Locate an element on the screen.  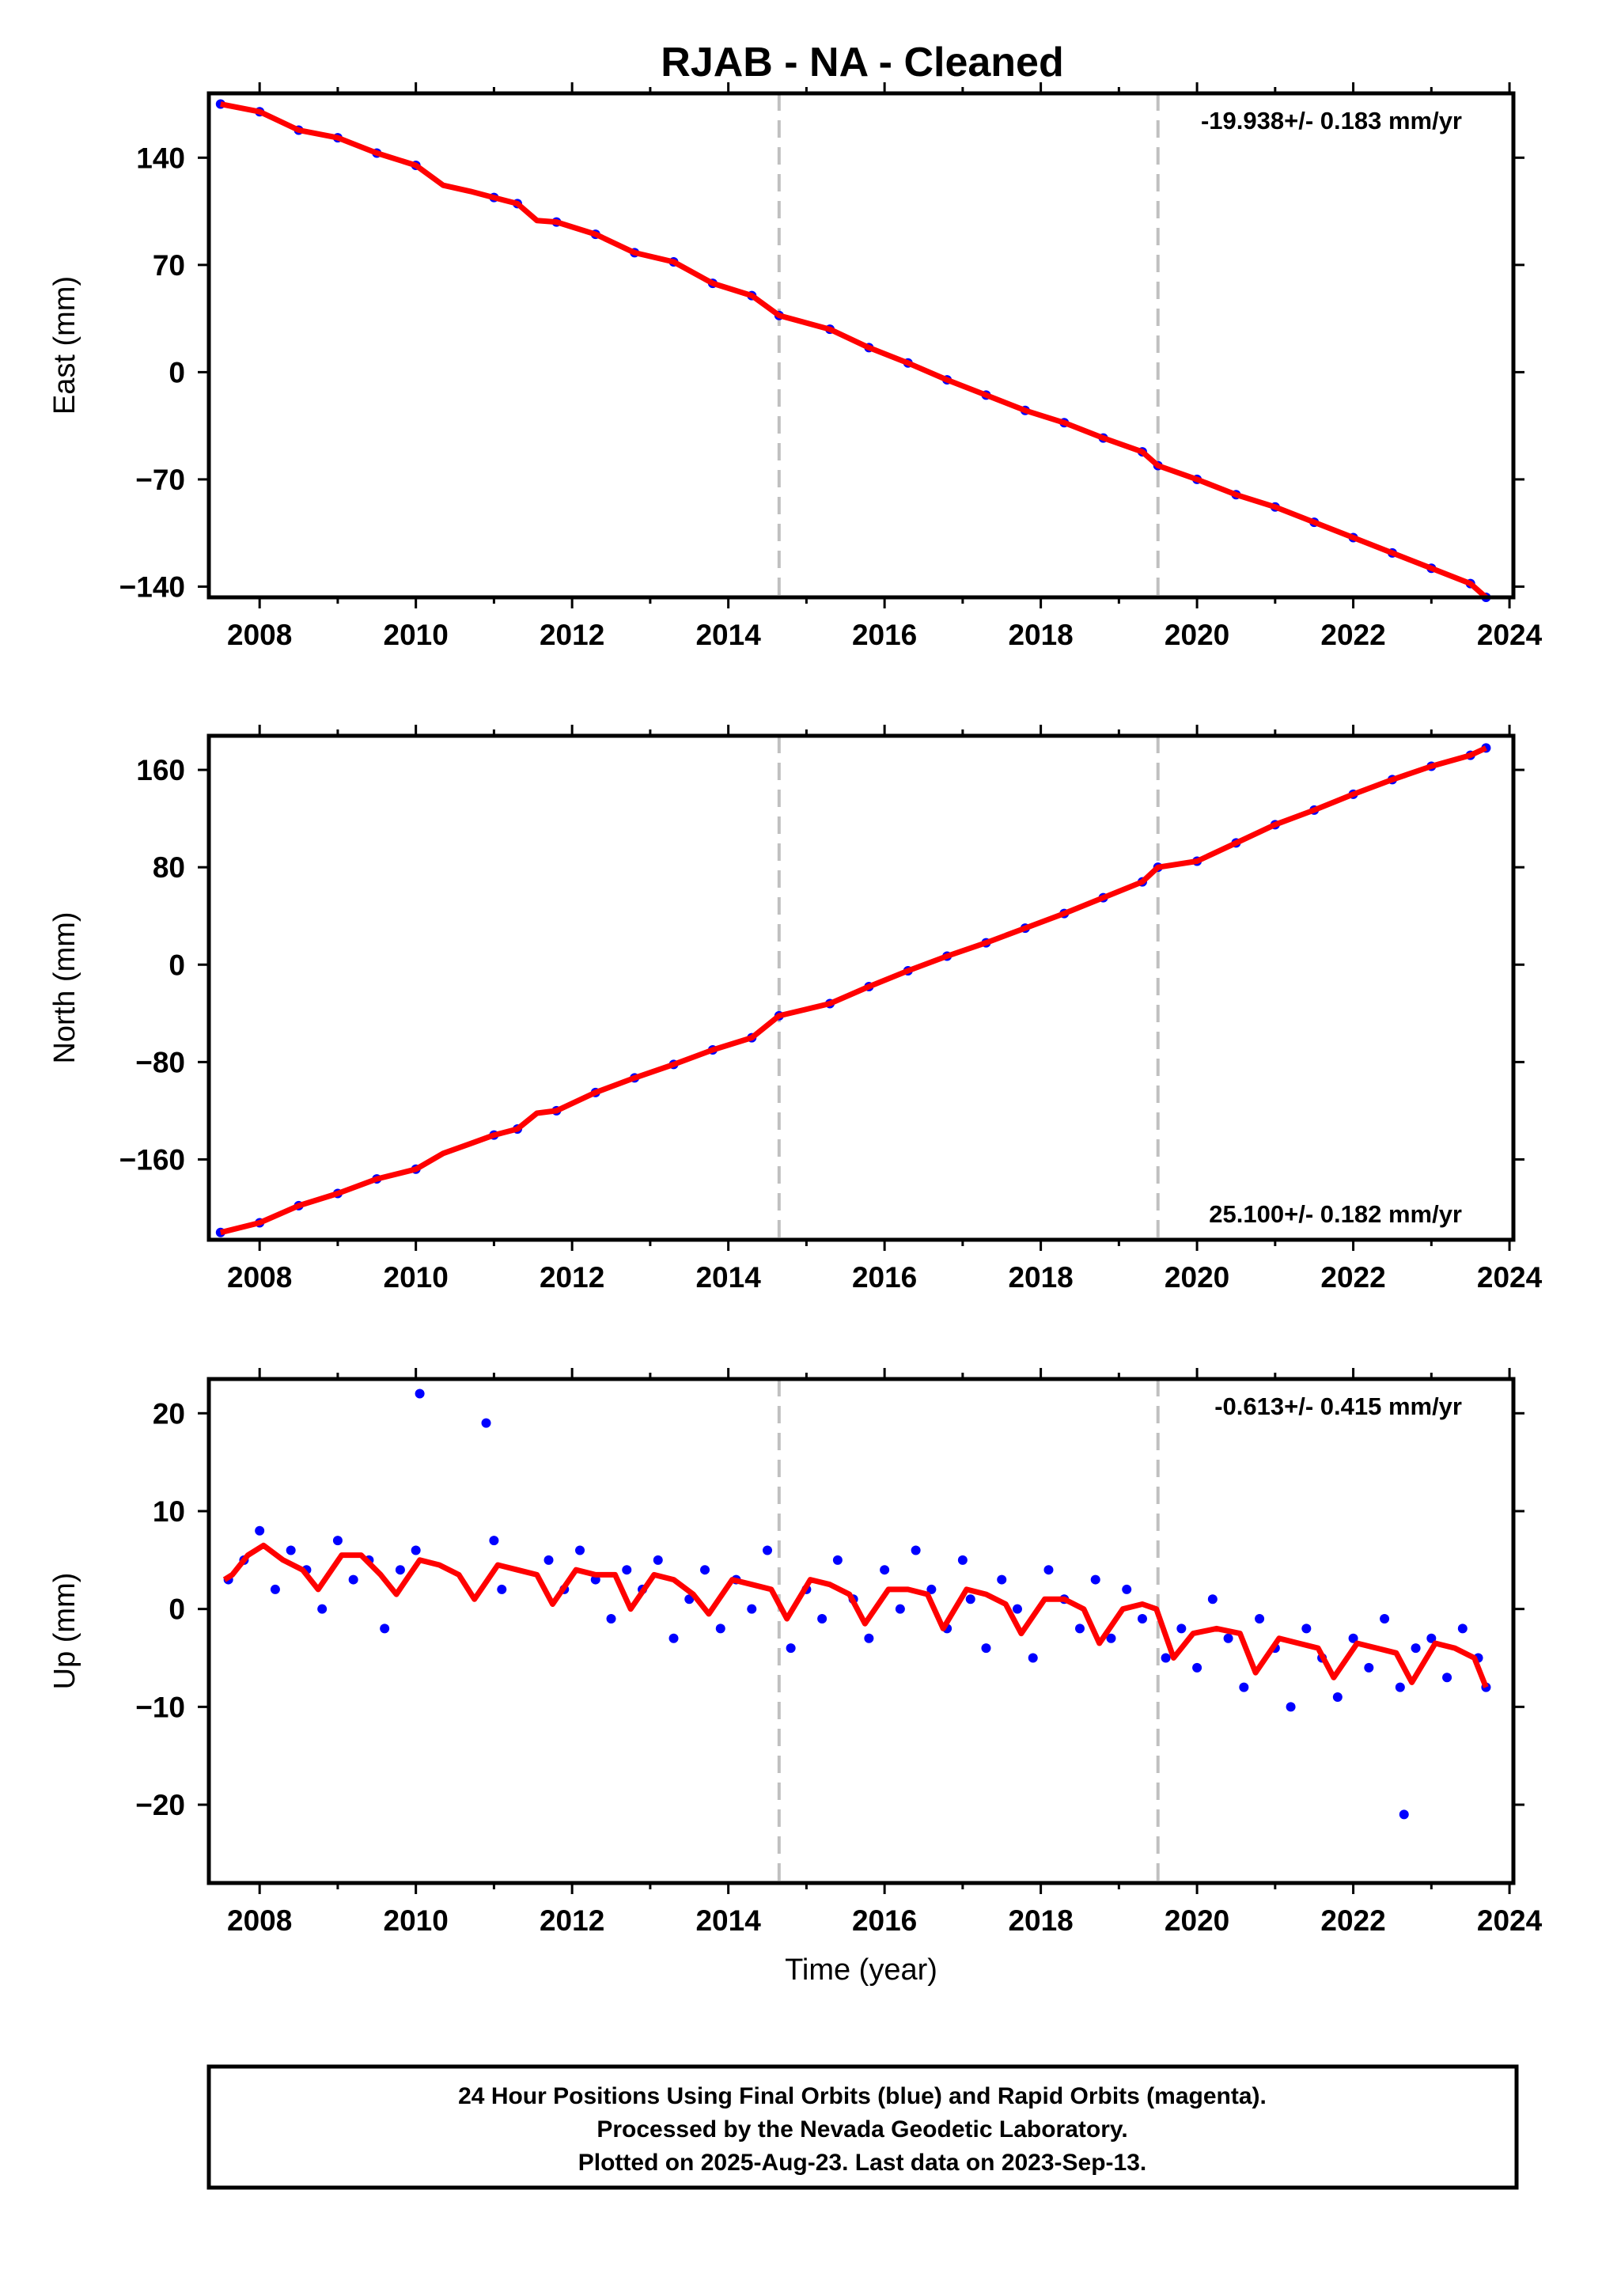
east-y-axis-label: East (mm) is located at coordinates (65, 345).